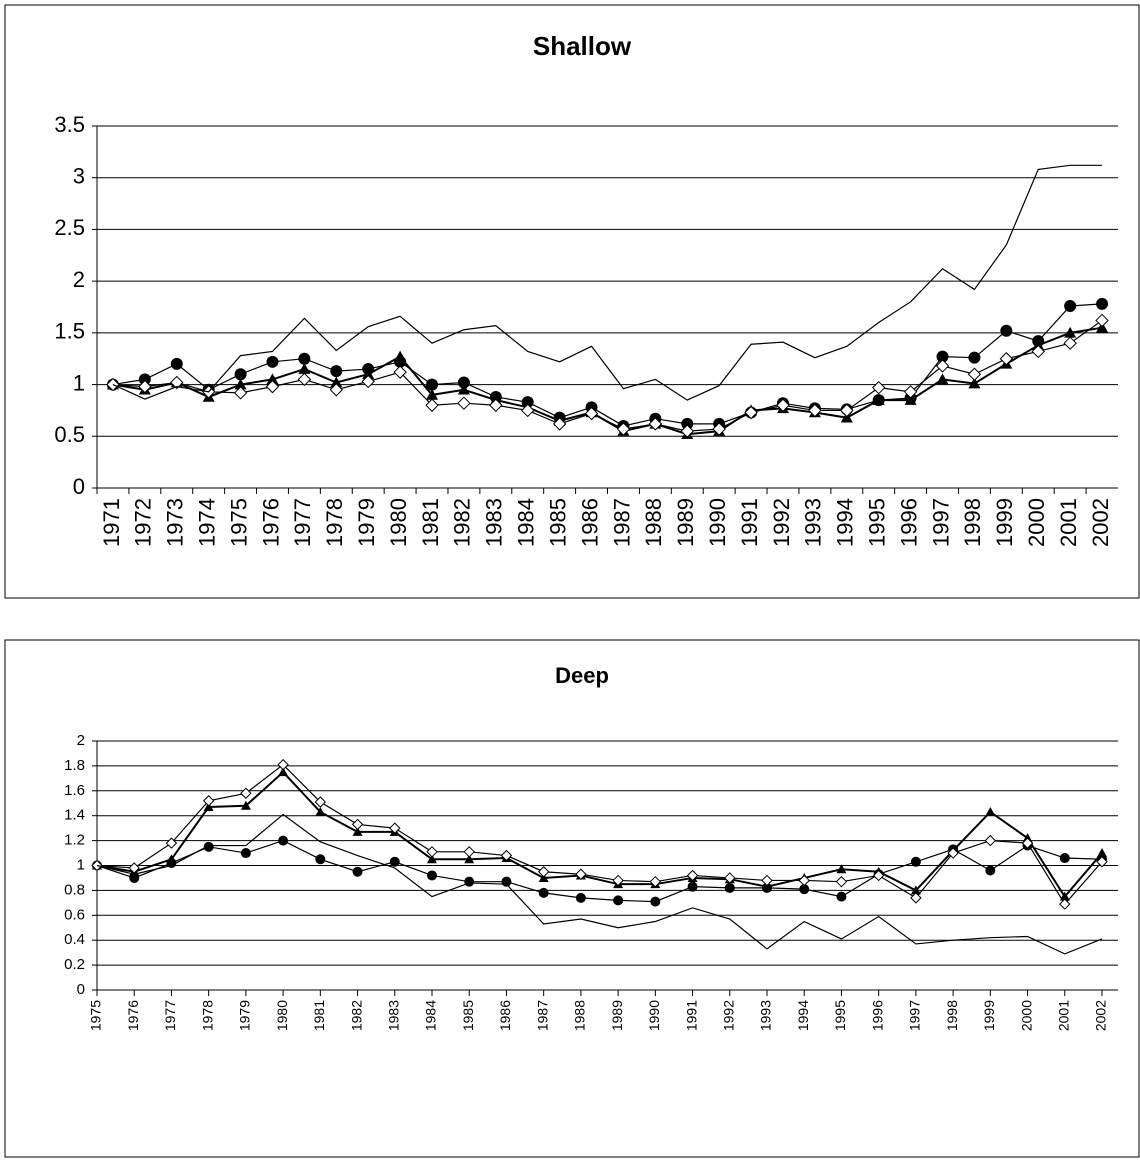 Image resolution: width=1140 pixels, height=1163 pixels. Describe the element at coordinates (691, 1015) in the screenshot. I see `x-tick-label: 1991` at that location.